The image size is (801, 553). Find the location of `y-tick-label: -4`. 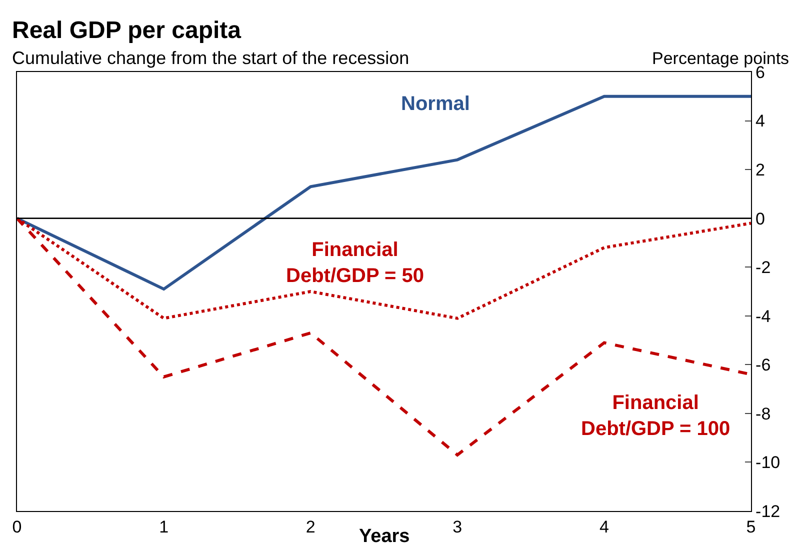

y-tick-label: -4 is located at coordinates (763, 316).